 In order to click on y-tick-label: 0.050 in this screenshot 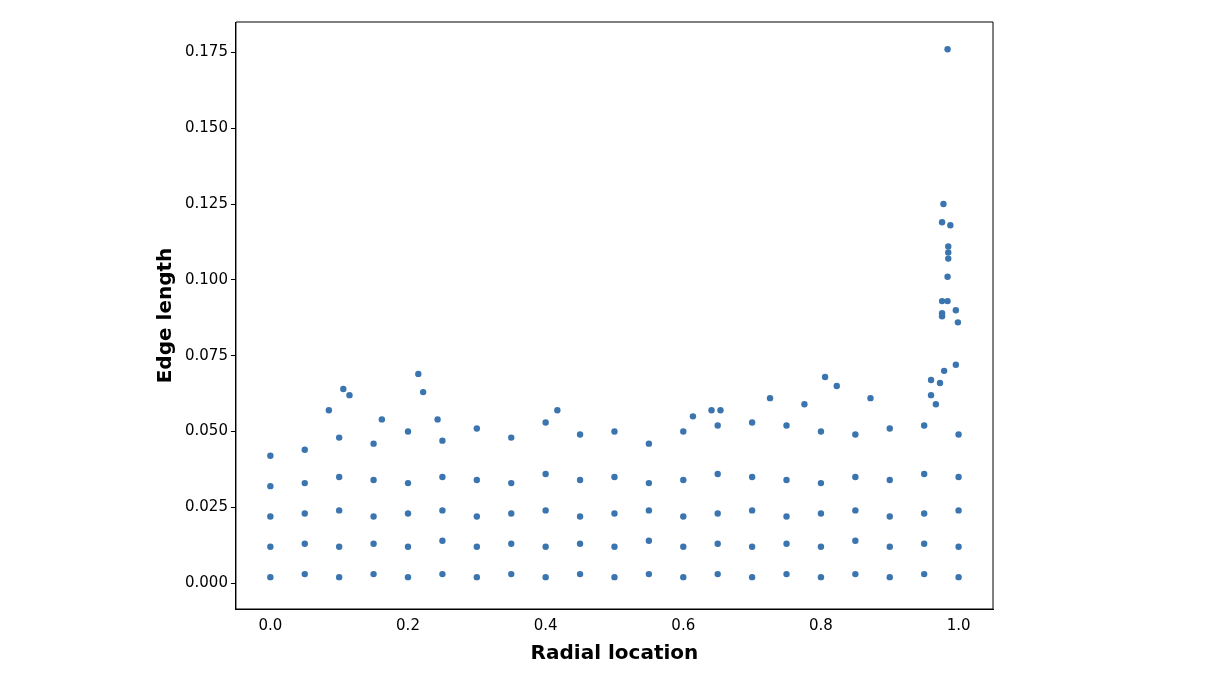, I will do `click(206, 430)`.